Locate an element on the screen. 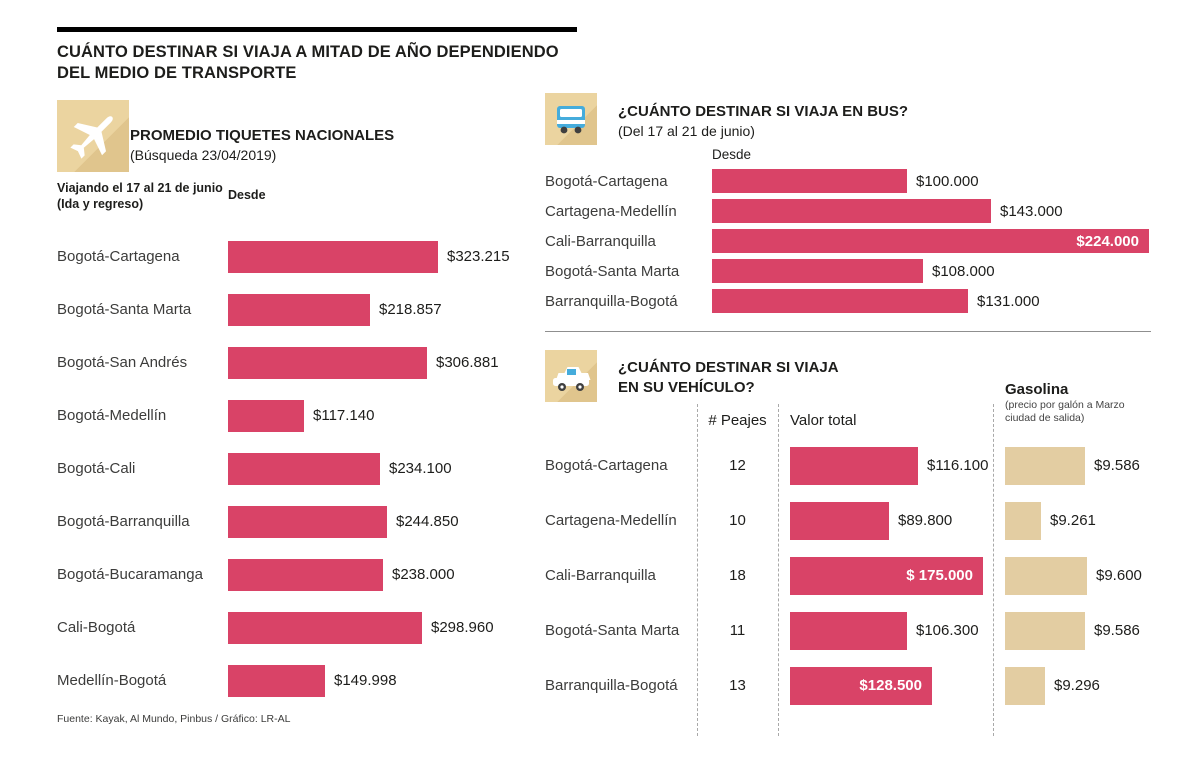 The image size is (1200, 763). bar-value: $149.998 is located at coordinates (365, 680).